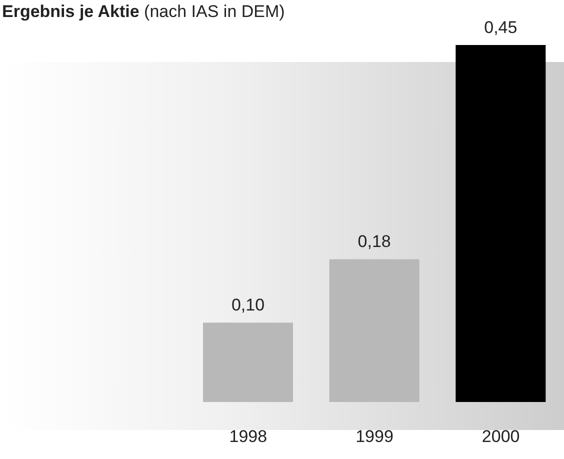 The image size is (564, 459). What do you see at coordinates (248, 436) in the screenshot?
I see `x-tick-label: 1998` at bounding box center [248, 436].